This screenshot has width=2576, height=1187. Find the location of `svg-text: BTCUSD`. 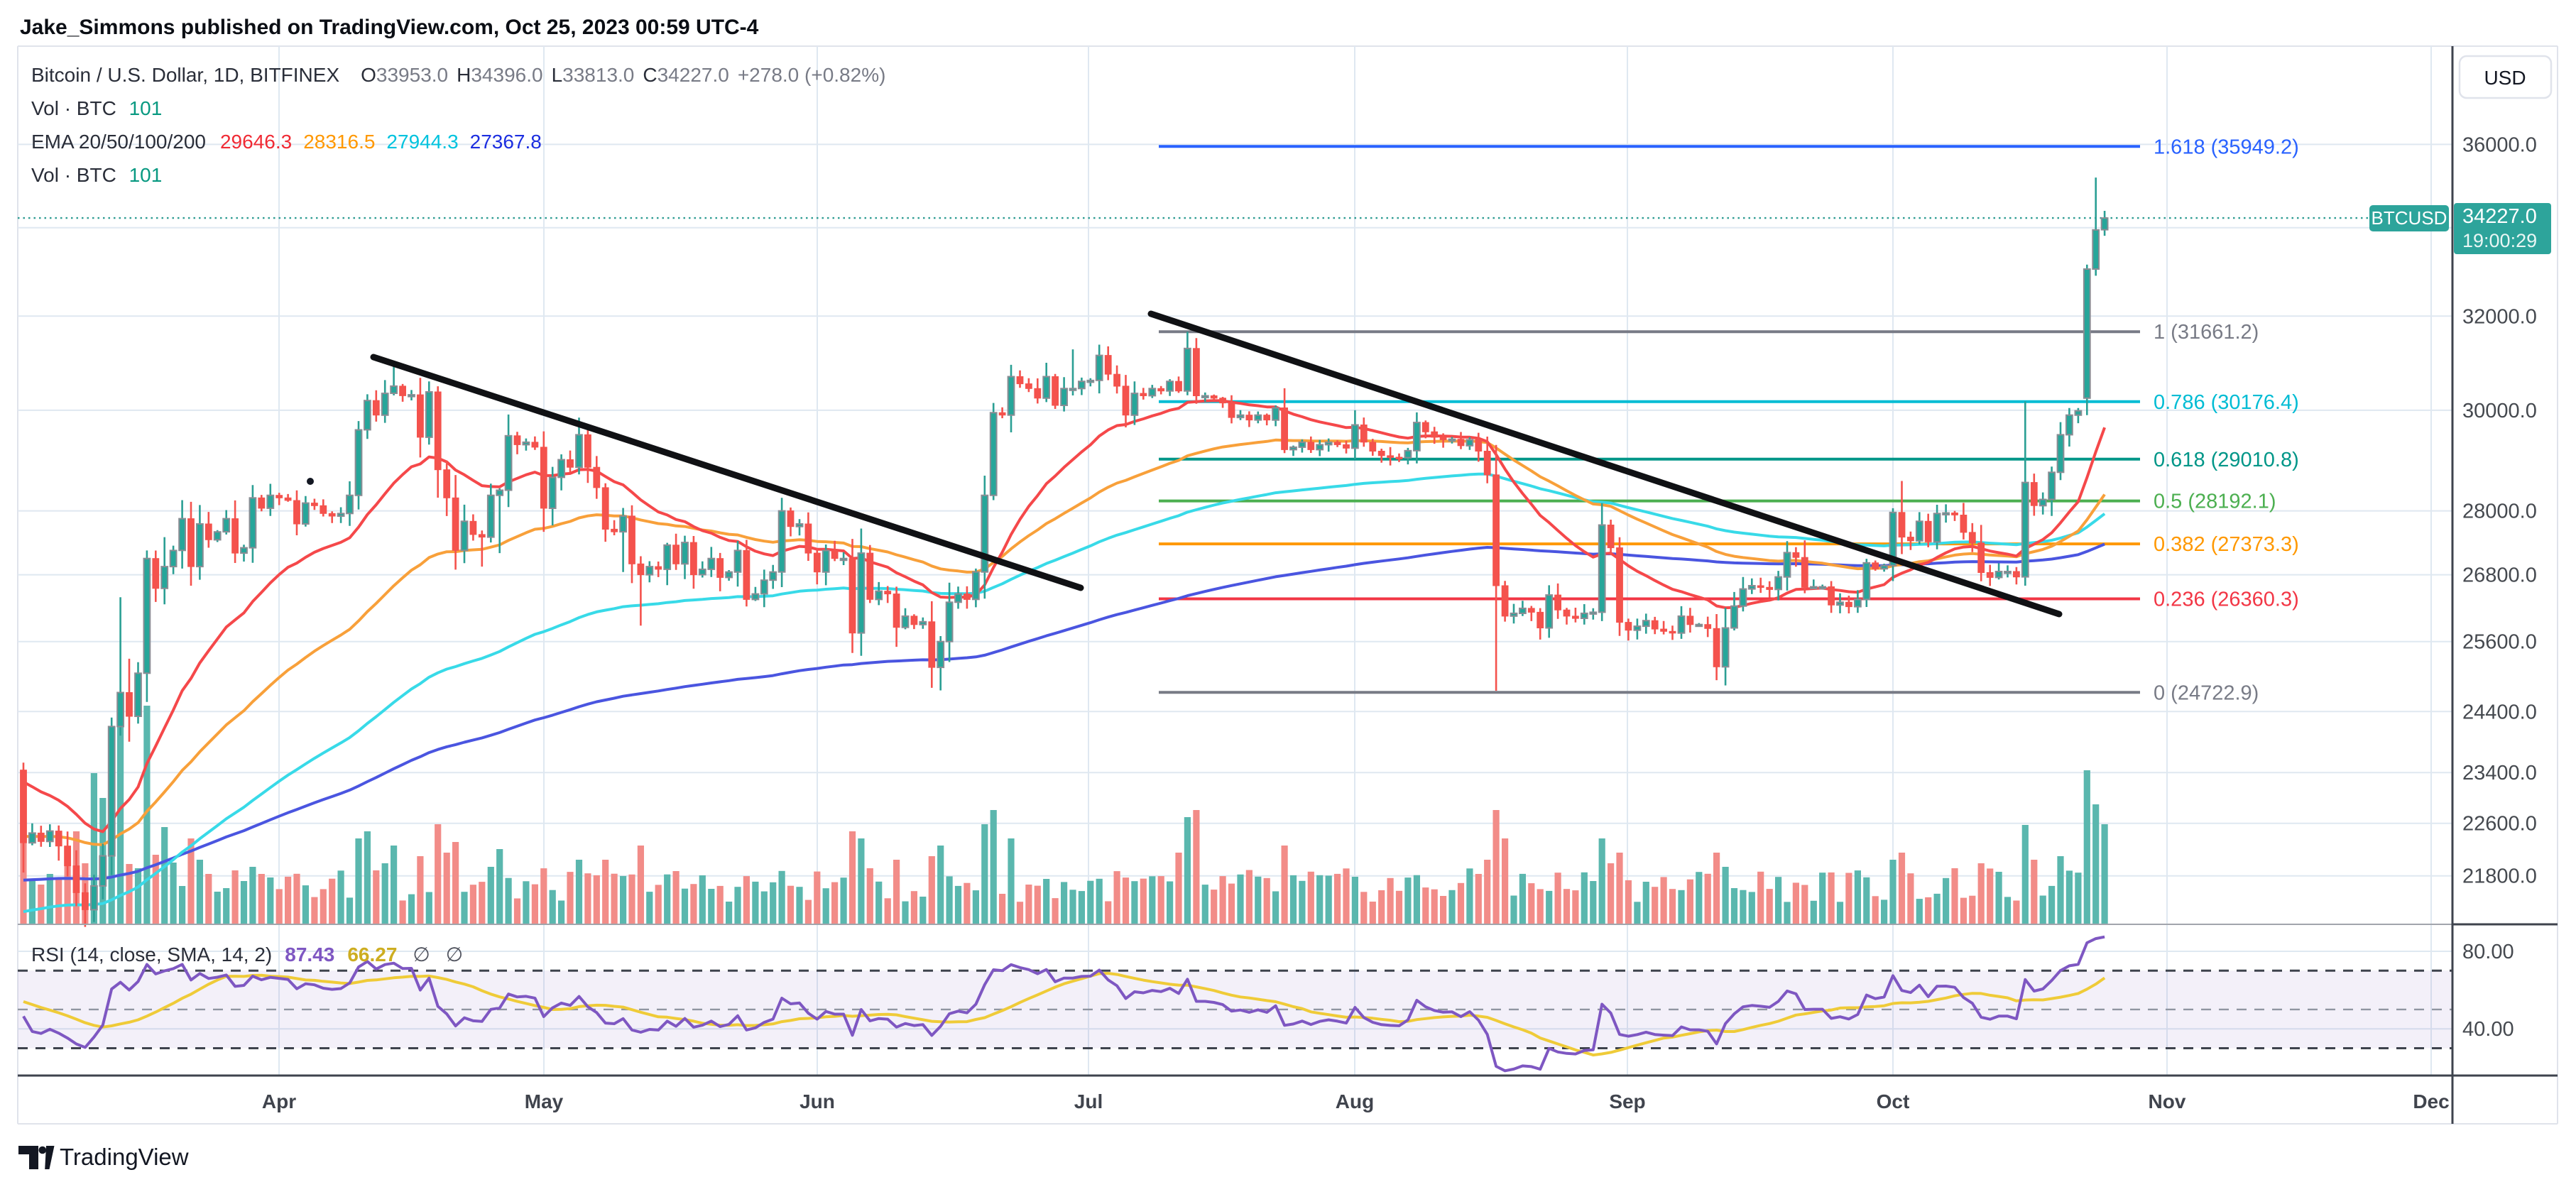

svg-text: BTCUSD is located at coordinates (2409, 218).